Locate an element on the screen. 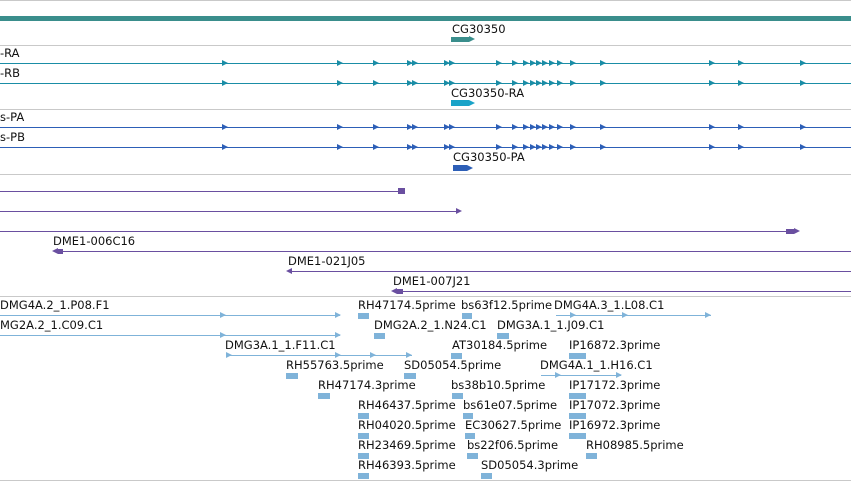  transcript-mid-label: CG30350-RA is located at coordinates (488, 93).